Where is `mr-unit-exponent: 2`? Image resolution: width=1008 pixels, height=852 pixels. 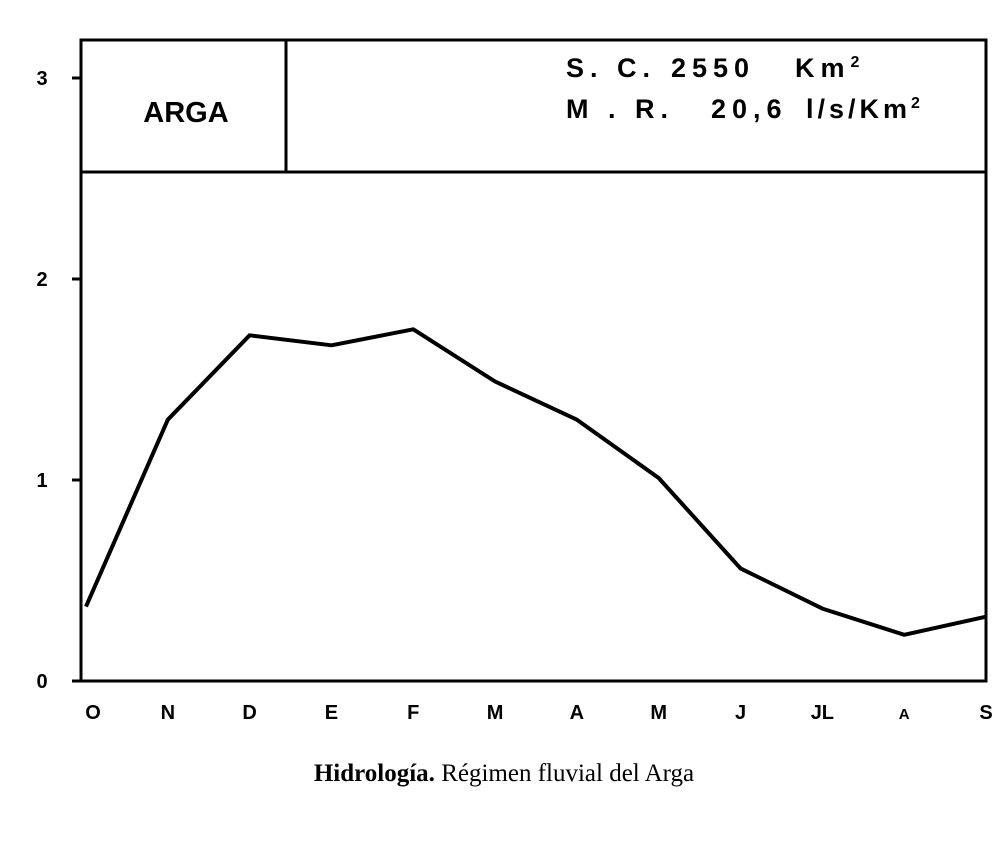 mr-unit-exponent: 2 is located at coordinates (917, 103).